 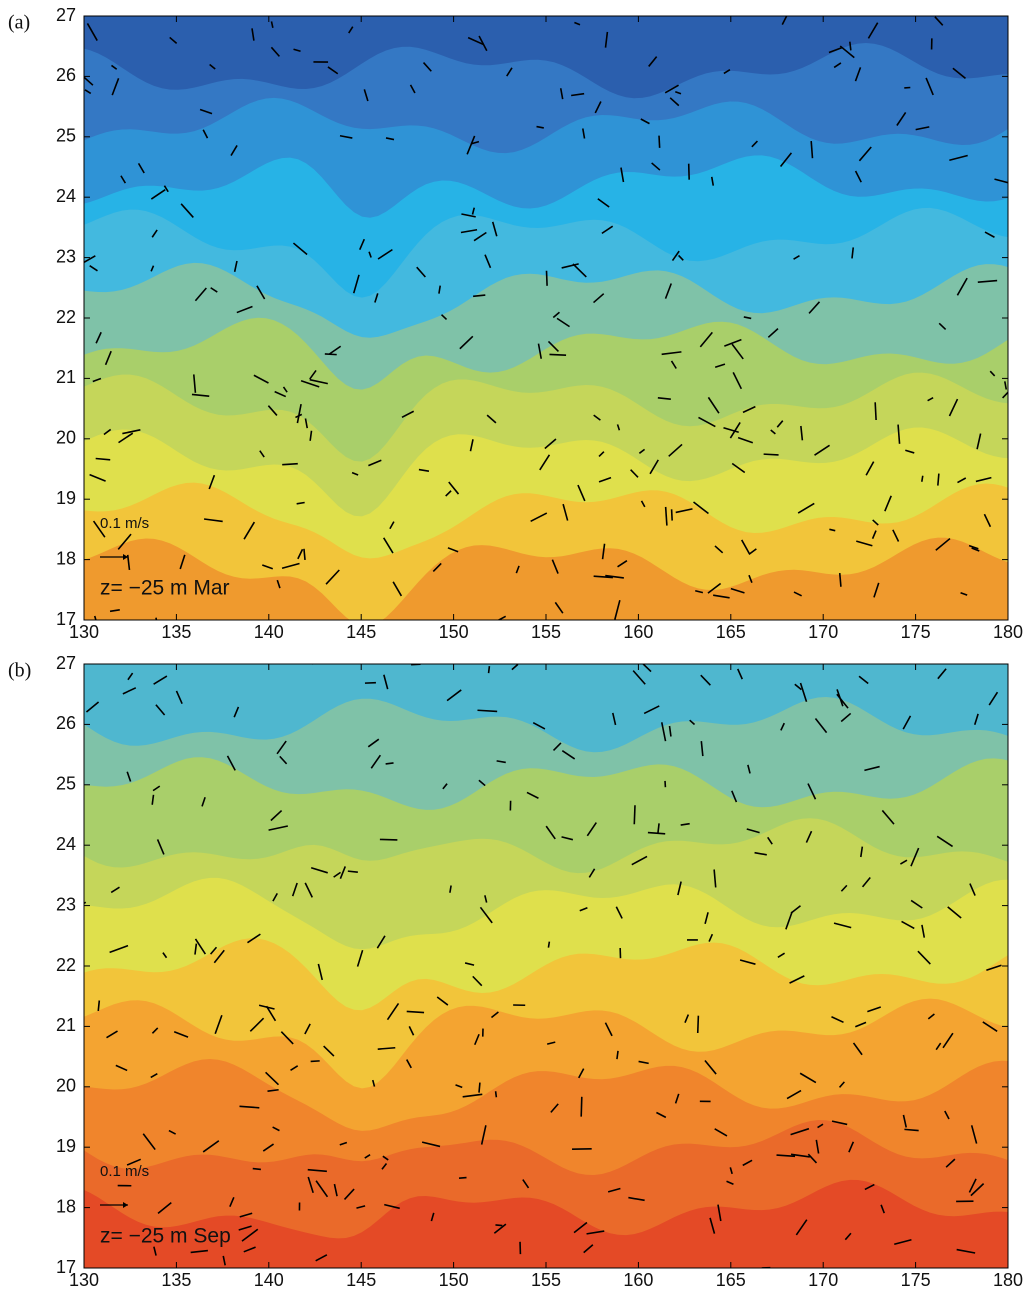 What do you see at coordinates (165, 588) in the screenshot?
I see `annotation: z= −25 m Mar` at bounding box center [165, 588].